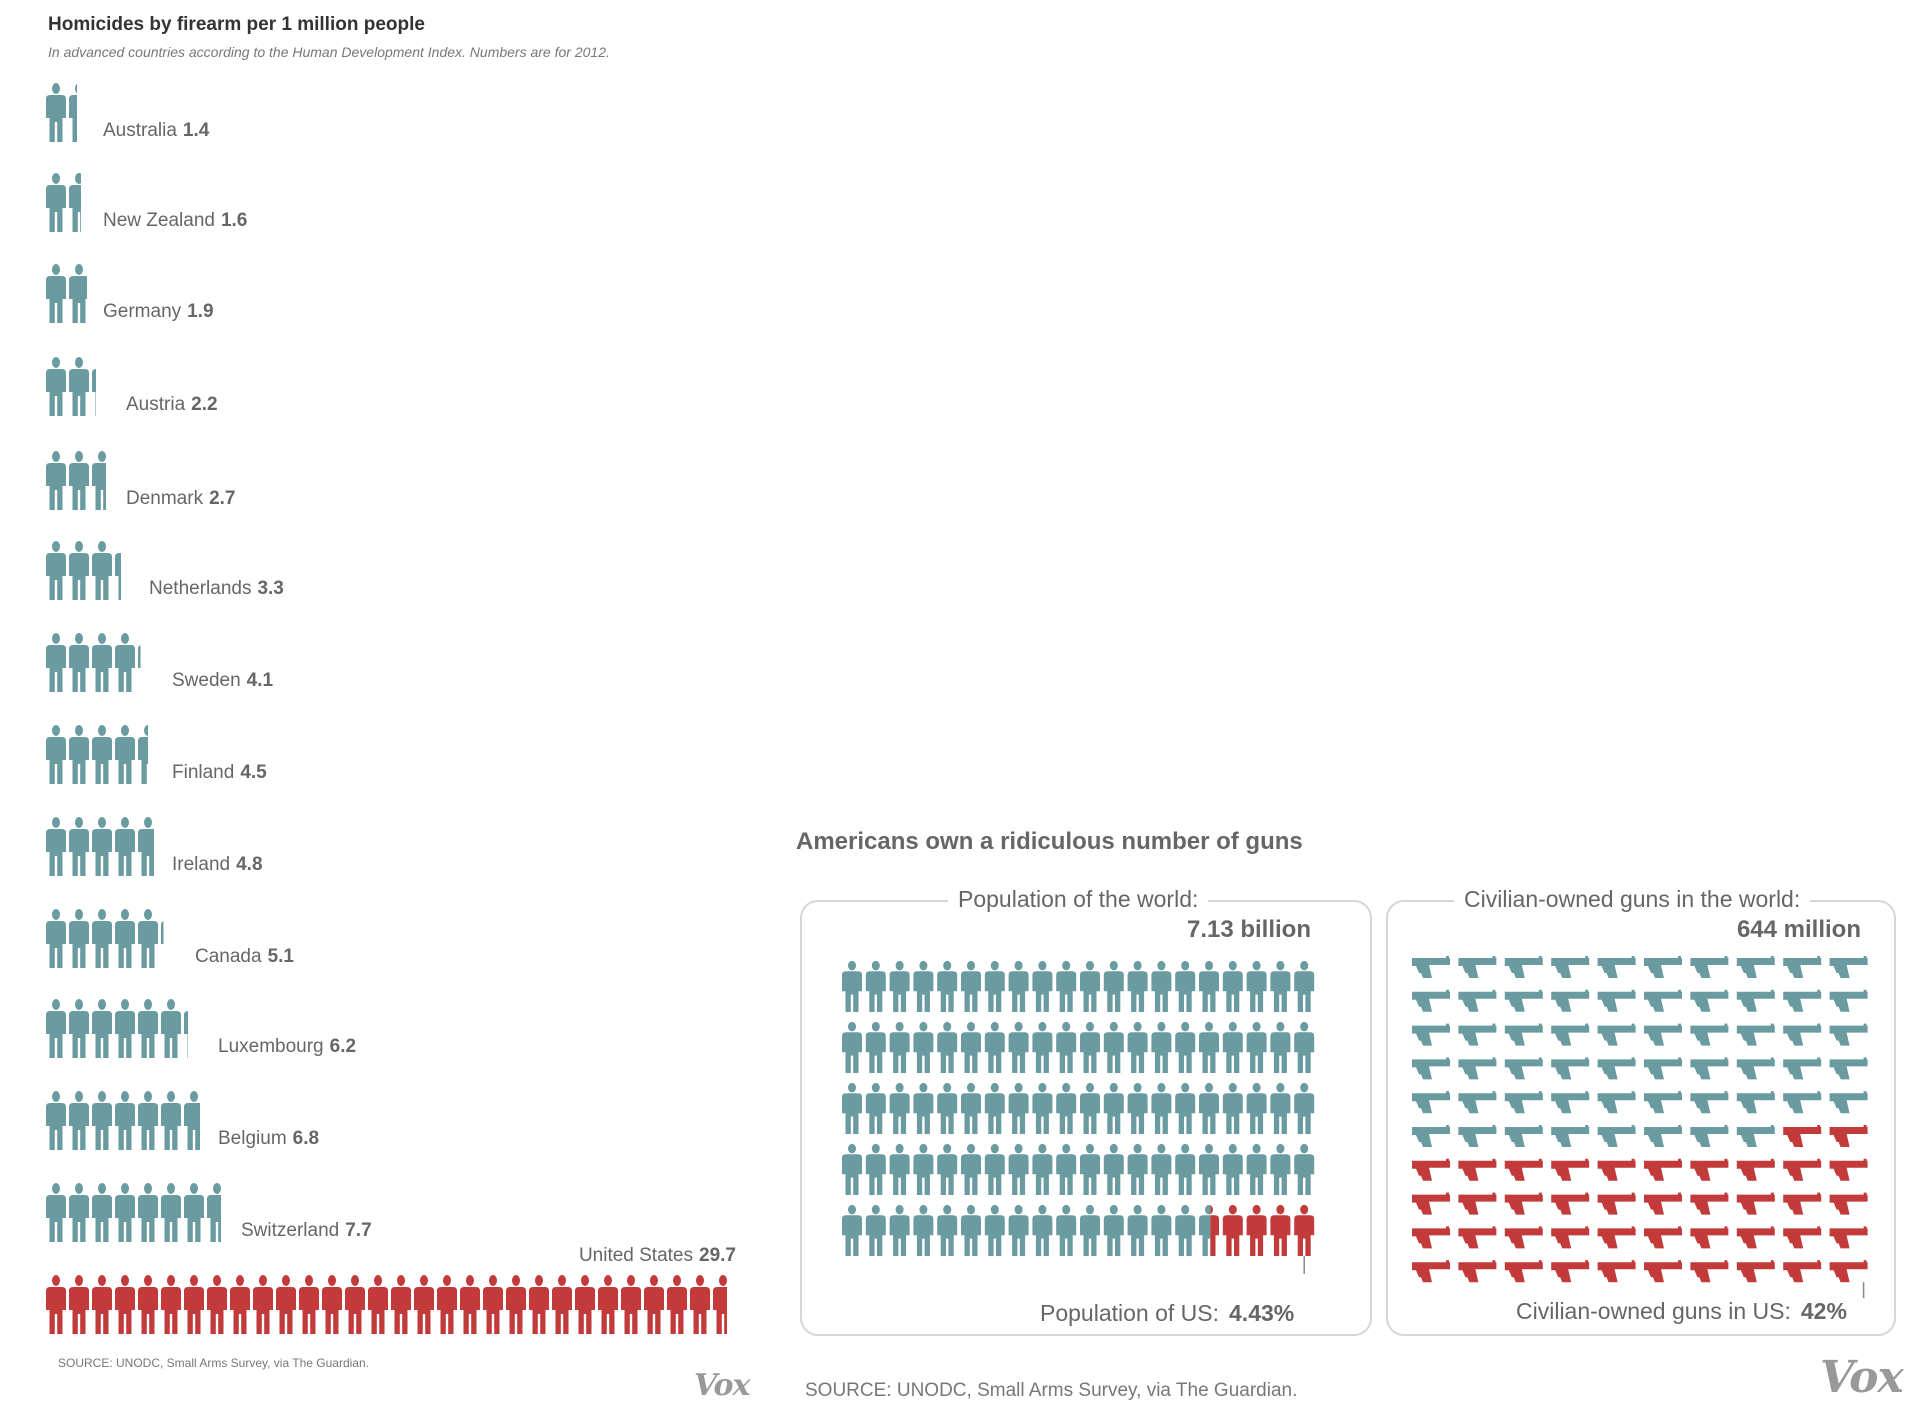  I want to click on country-name: Netherlands, so click(200, 588).